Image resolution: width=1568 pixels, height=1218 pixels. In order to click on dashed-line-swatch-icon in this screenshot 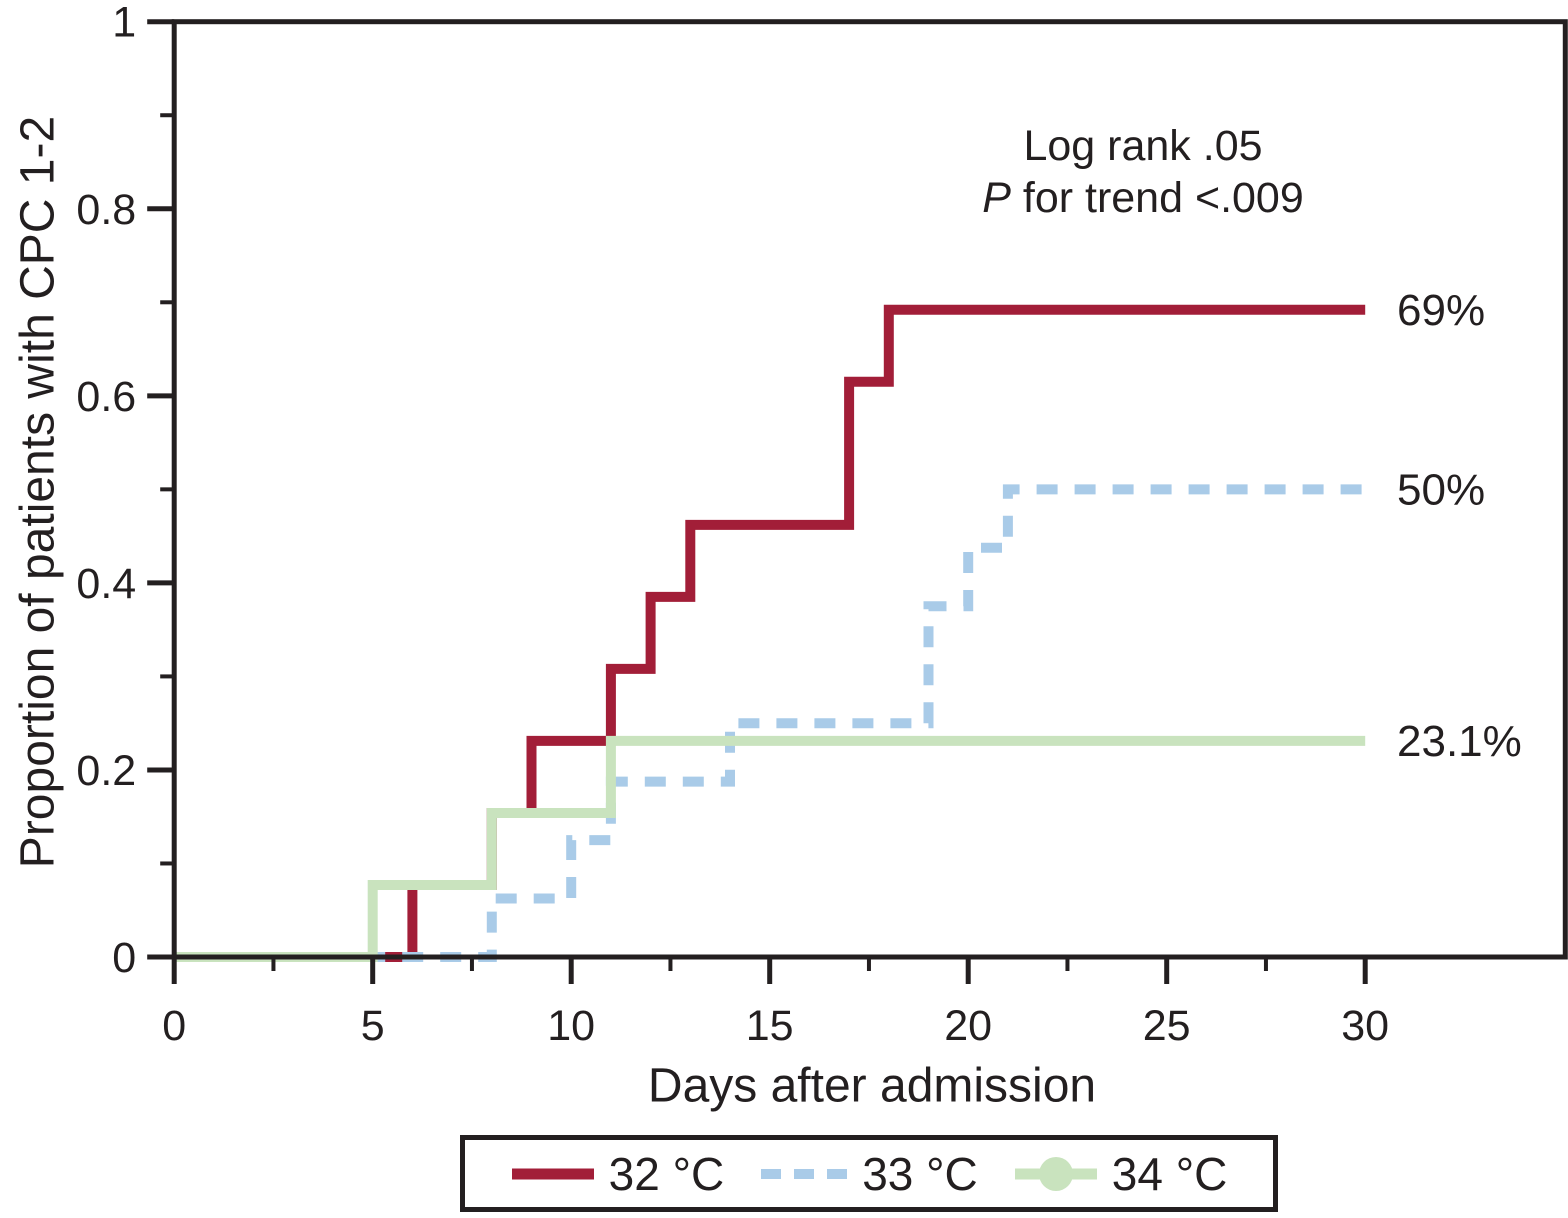, I will do `click(804, 1173)`.